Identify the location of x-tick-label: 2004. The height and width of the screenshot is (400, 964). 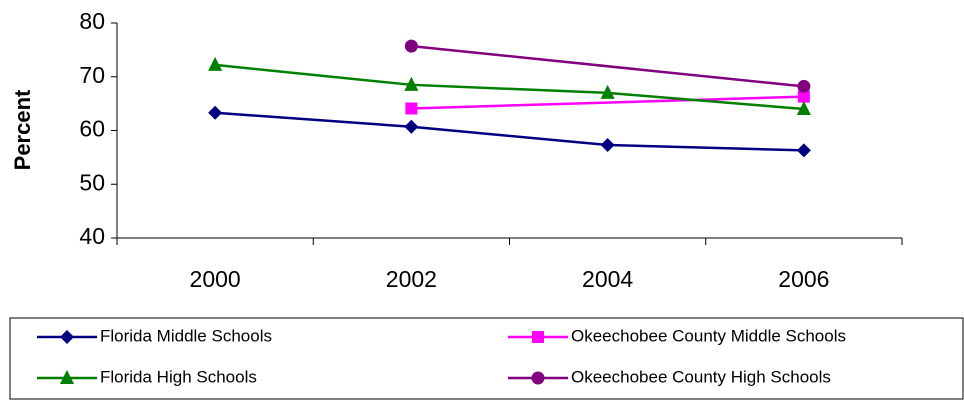
(607, 279).